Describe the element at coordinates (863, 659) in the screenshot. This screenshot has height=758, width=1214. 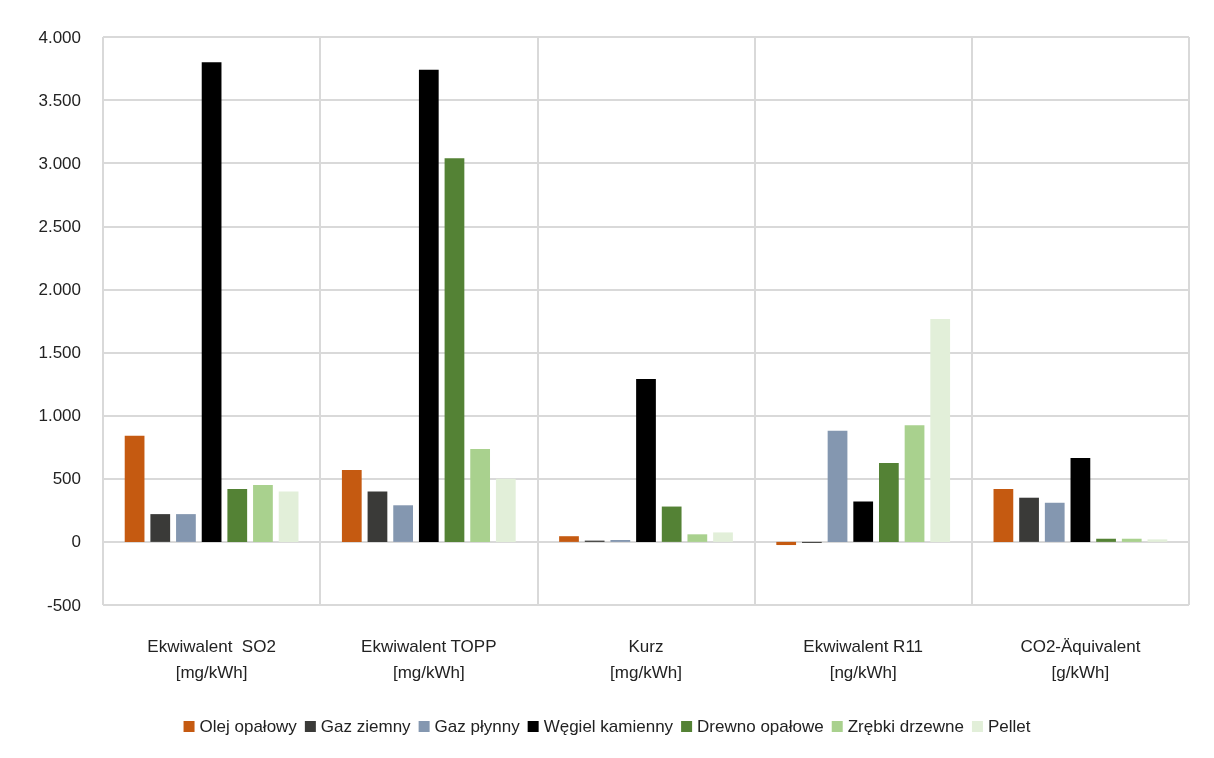
I see `x-tick-label: Ekwiwalent R11 [ng/kWh]` at that location.